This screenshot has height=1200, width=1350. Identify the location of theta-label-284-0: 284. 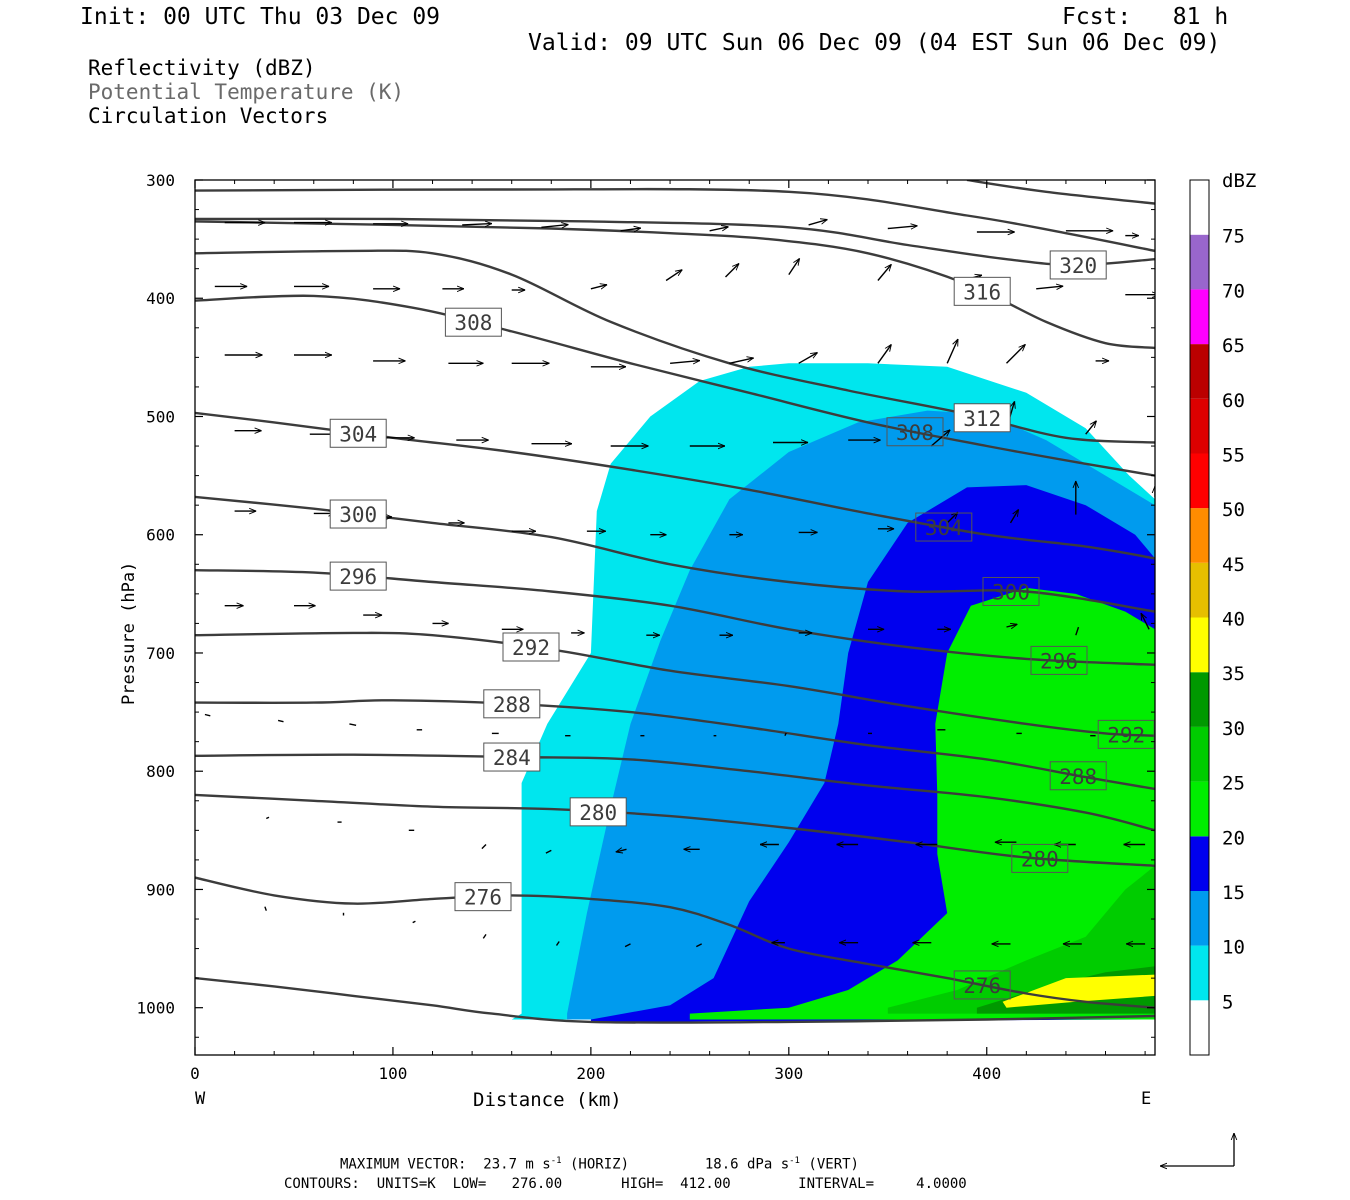
(512, 757).